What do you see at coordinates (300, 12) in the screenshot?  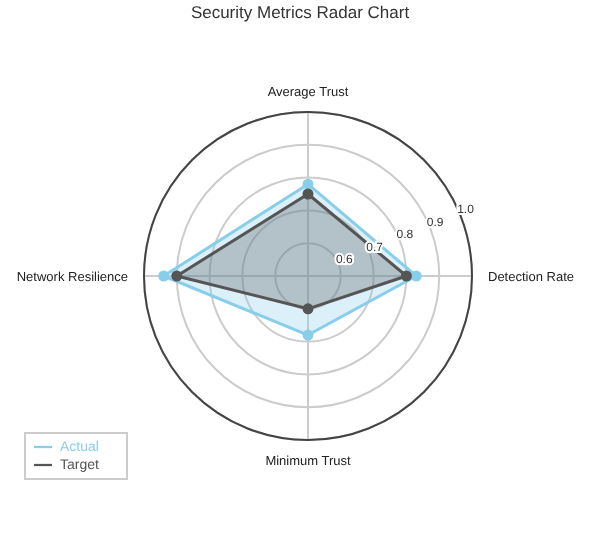 I see `chart-title: Security Metrics Radar Chart` at bounding box center [300, 12].